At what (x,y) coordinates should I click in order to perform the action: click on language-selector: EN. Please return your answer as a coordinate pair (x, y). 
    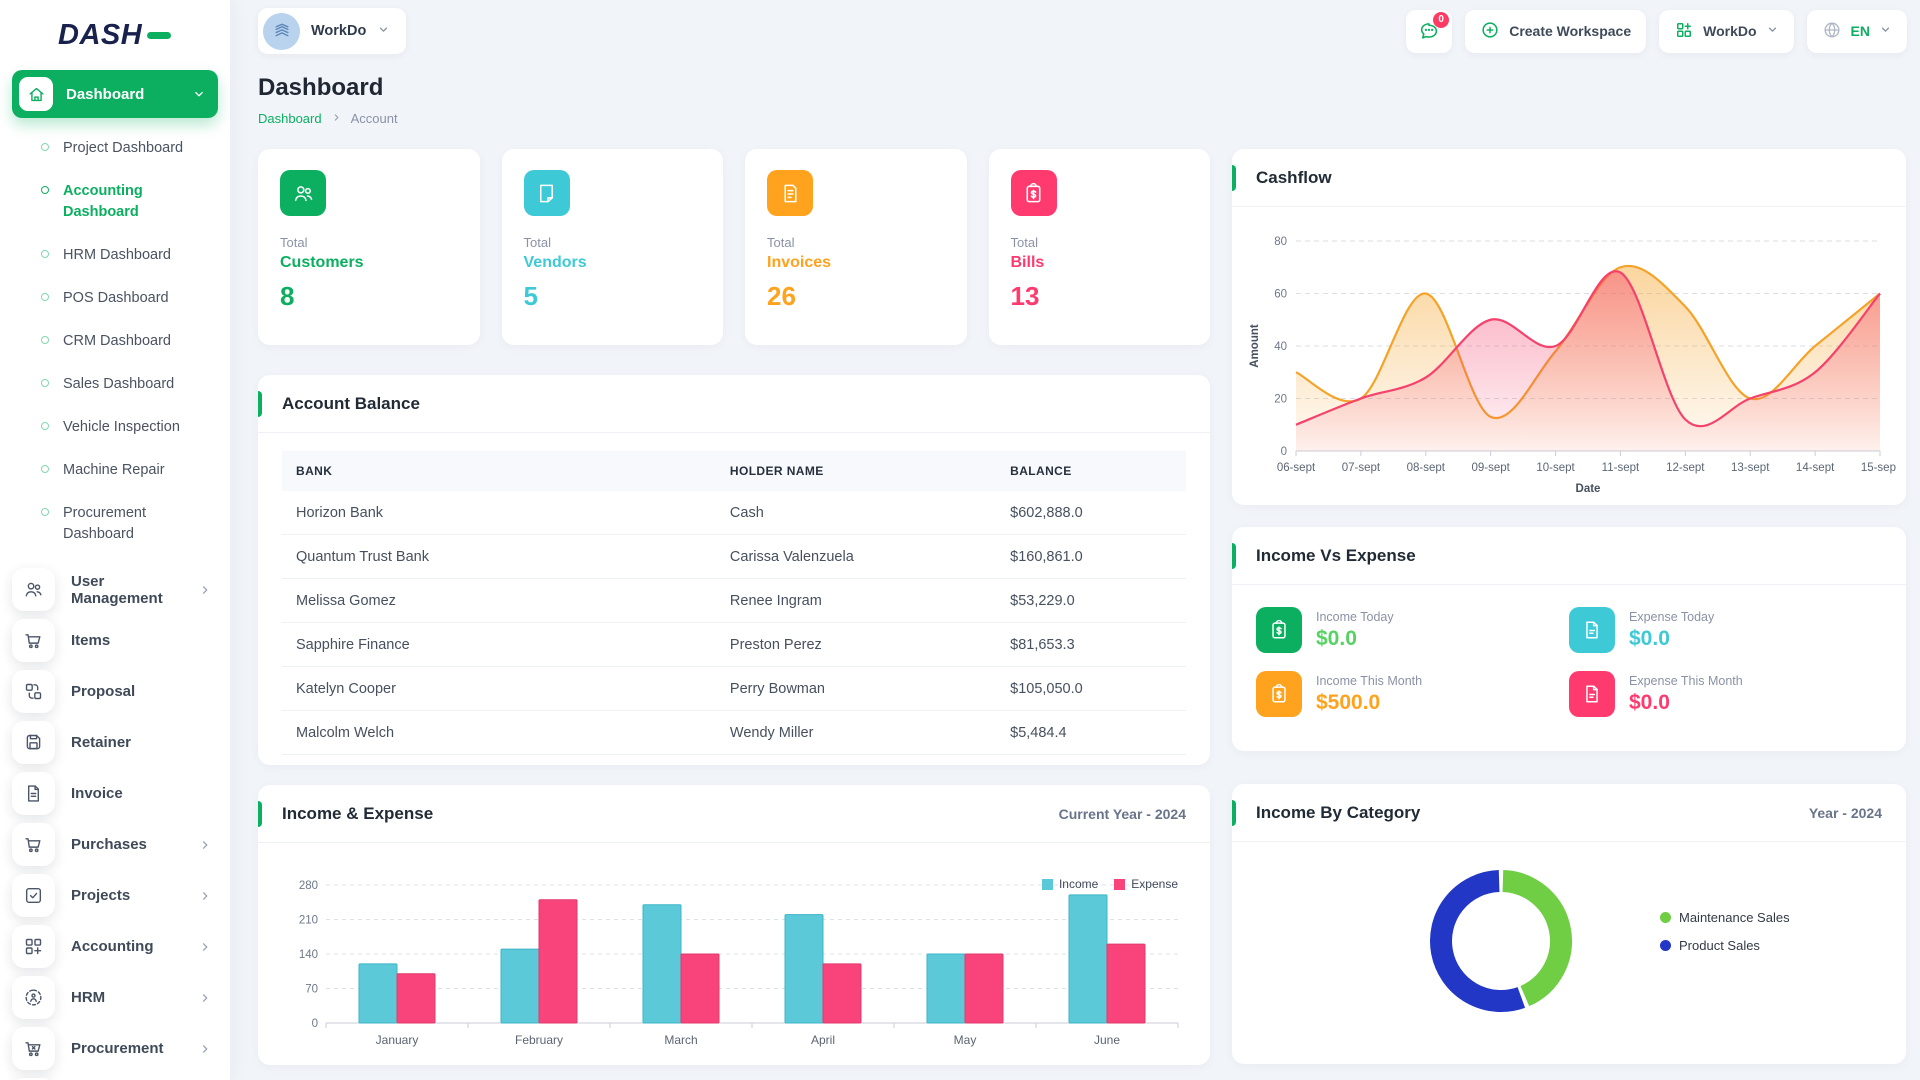
    Looking at the image, I should click on (1856, 31).